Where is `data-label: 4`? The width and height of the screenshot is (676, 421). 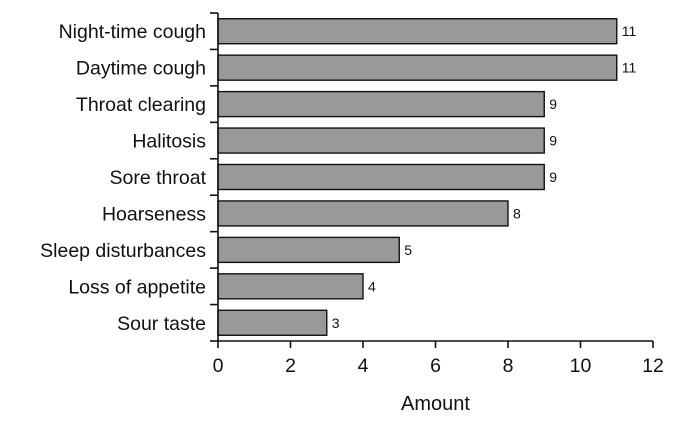
data-label: 4 is located at coordinates (372, 286).